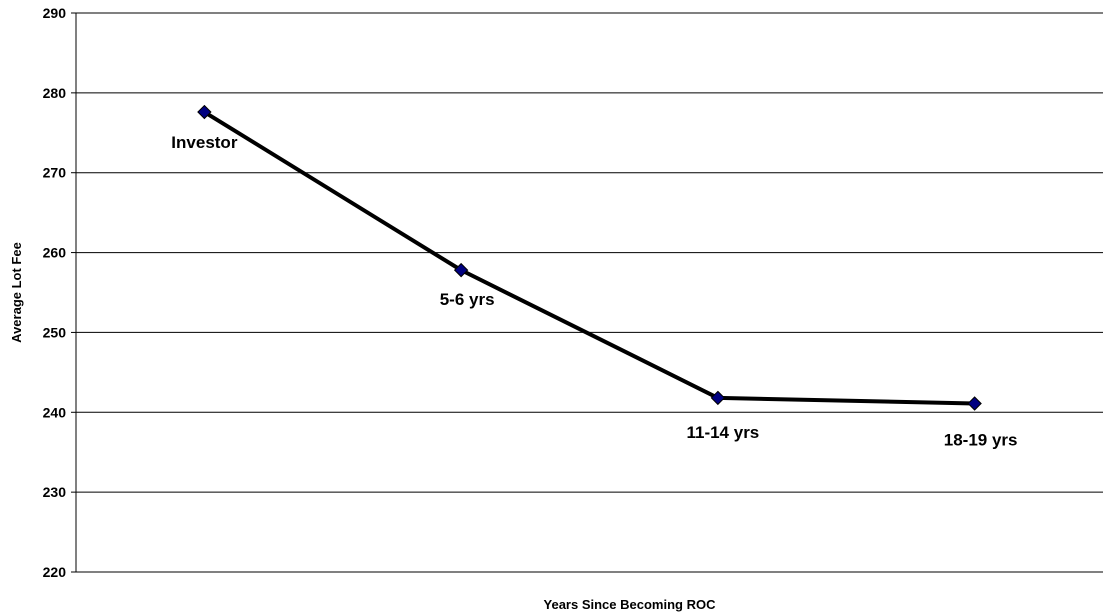 The width and height of the screenshot is (1103, 616). What do you see at coordinates (55, 93) in the screenshot?
I see `y-tick-label: 280` at bounding box center [55, 93].